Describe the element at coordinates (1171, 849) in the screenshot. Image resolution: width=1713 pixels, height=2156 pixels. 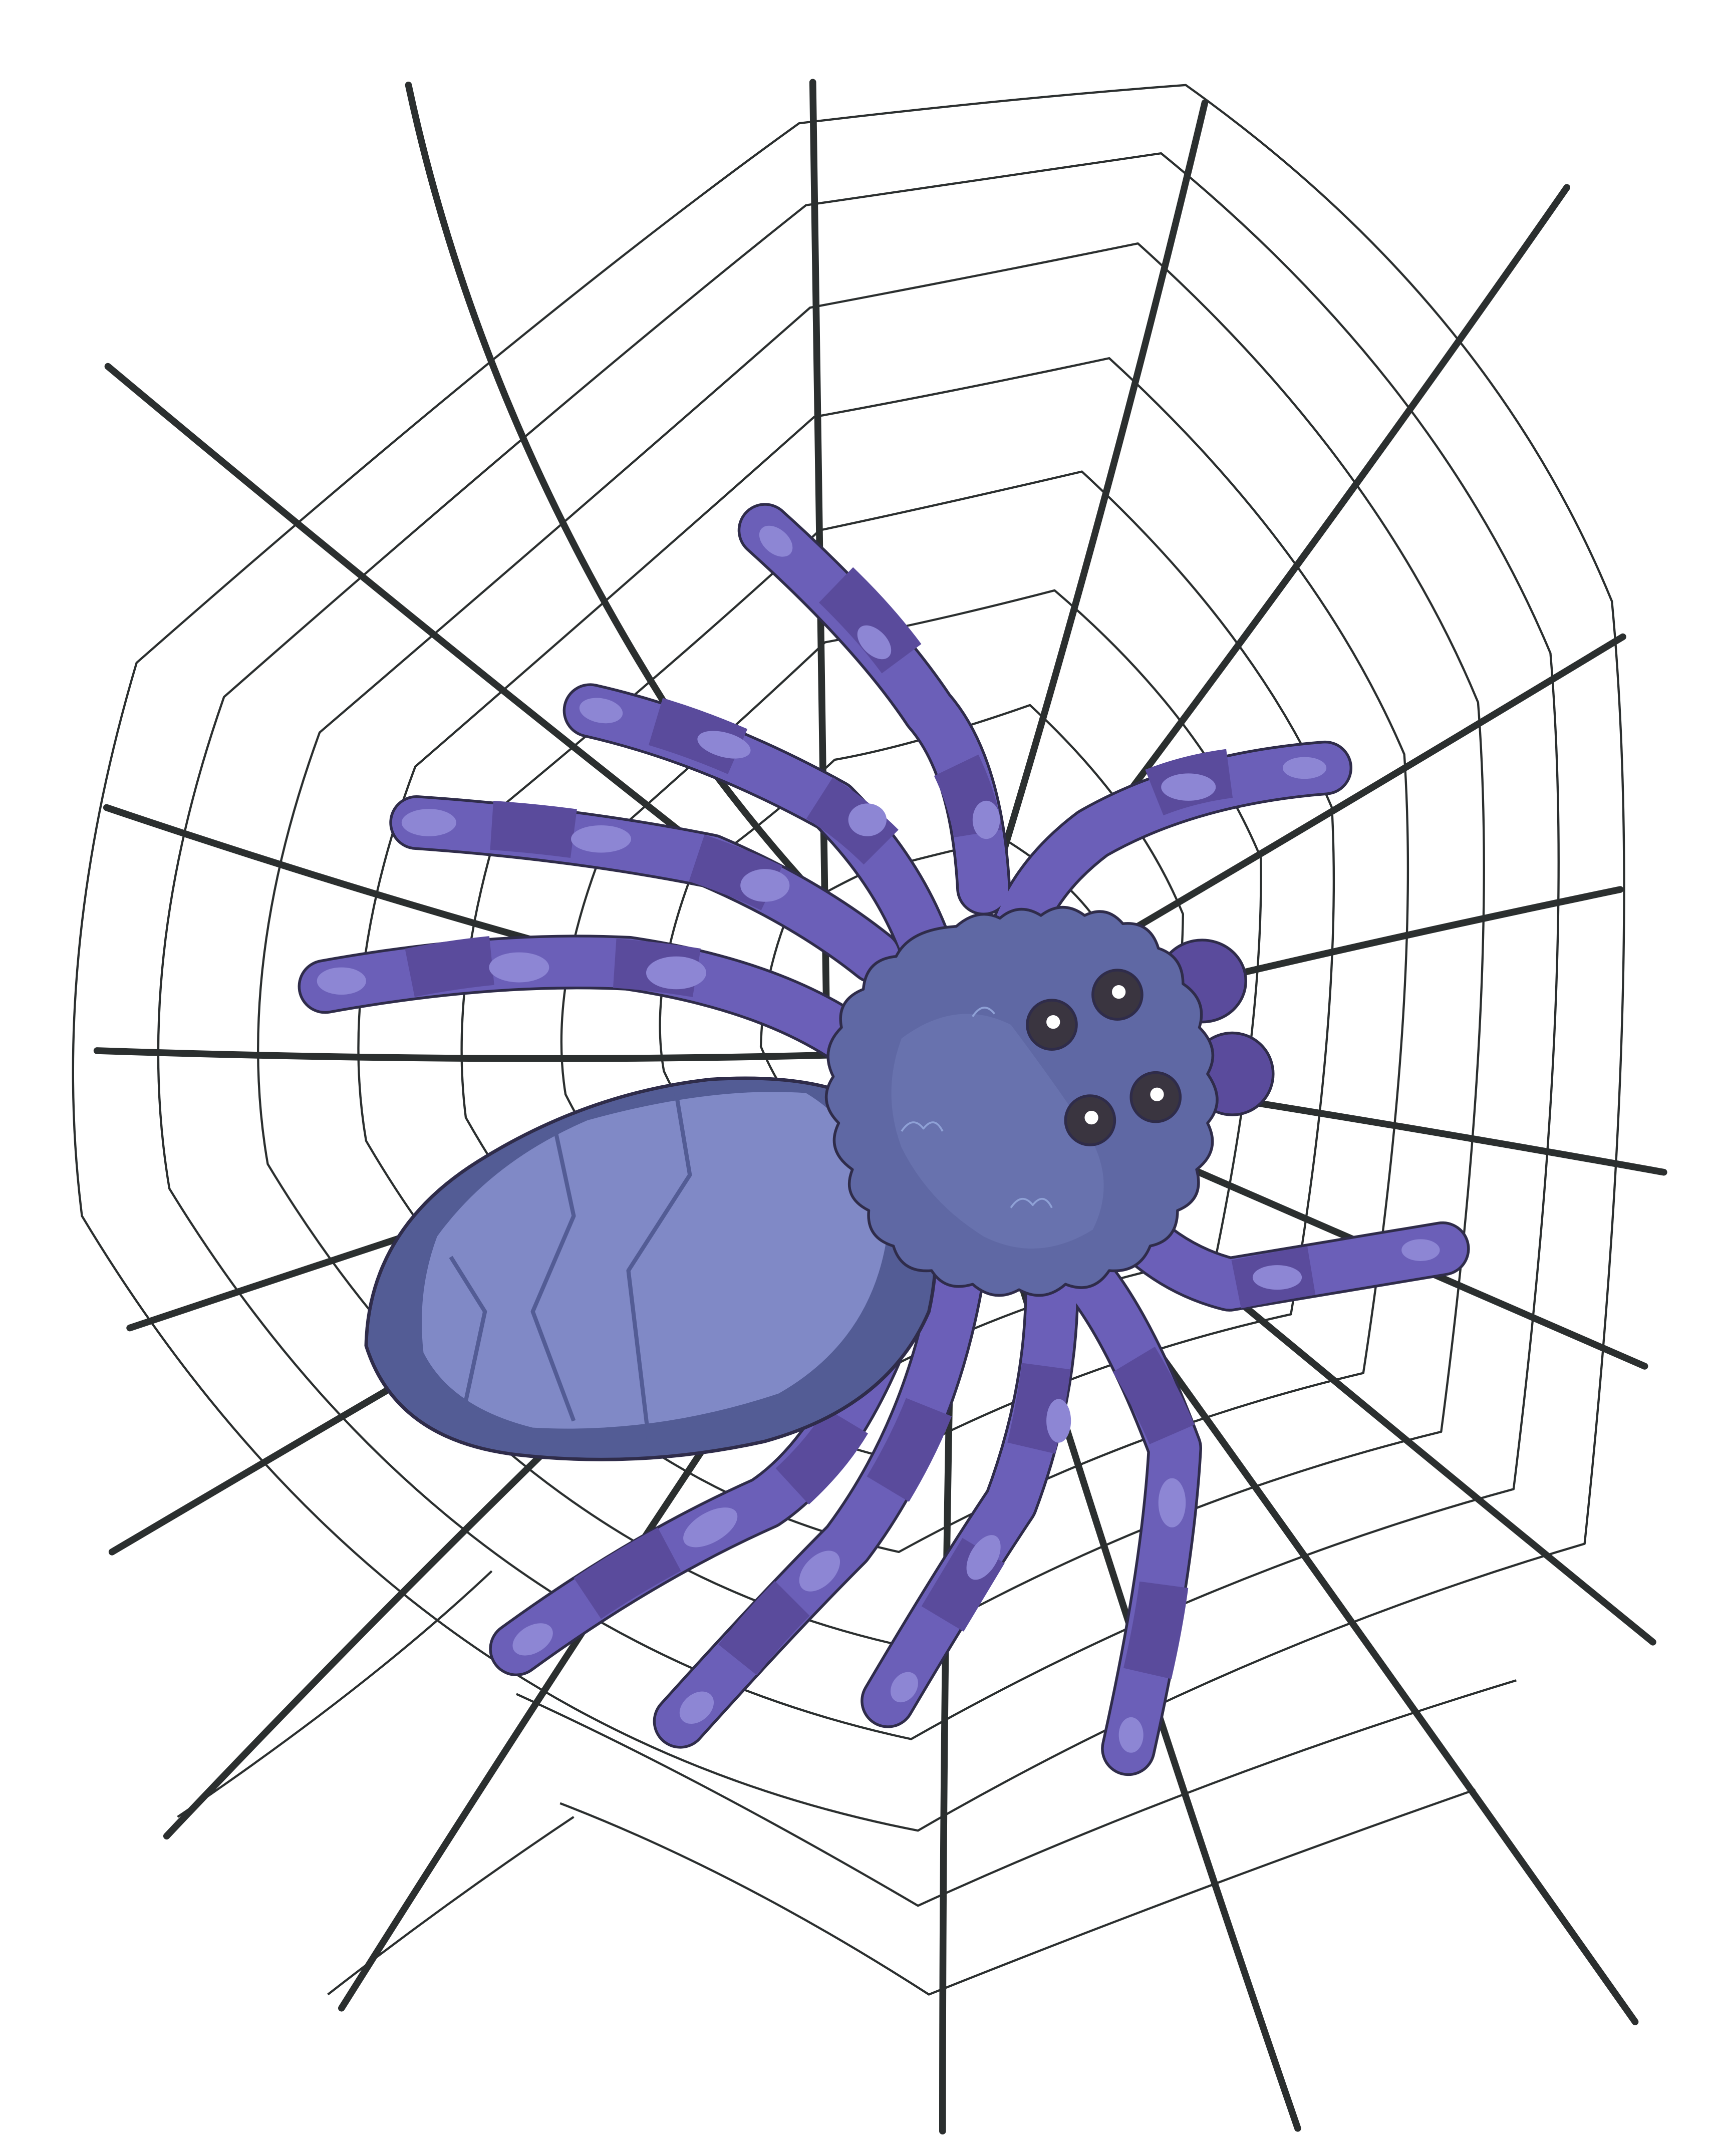
I see `leg-front-right` at that location.